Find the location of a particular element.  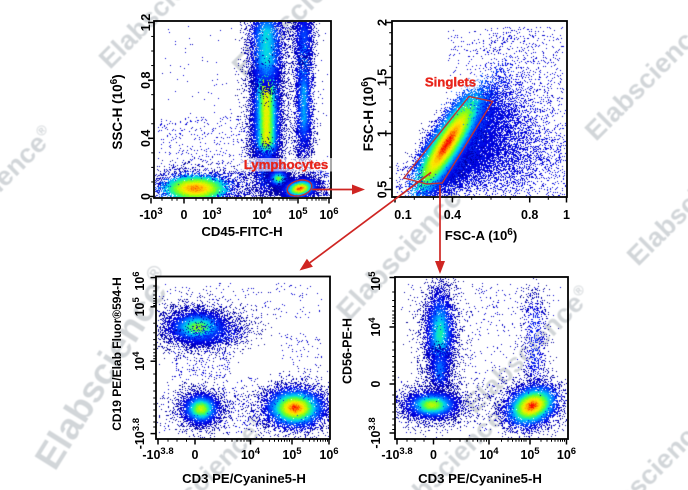

svg-text: 0.5 is located at coordinates (383, 189).